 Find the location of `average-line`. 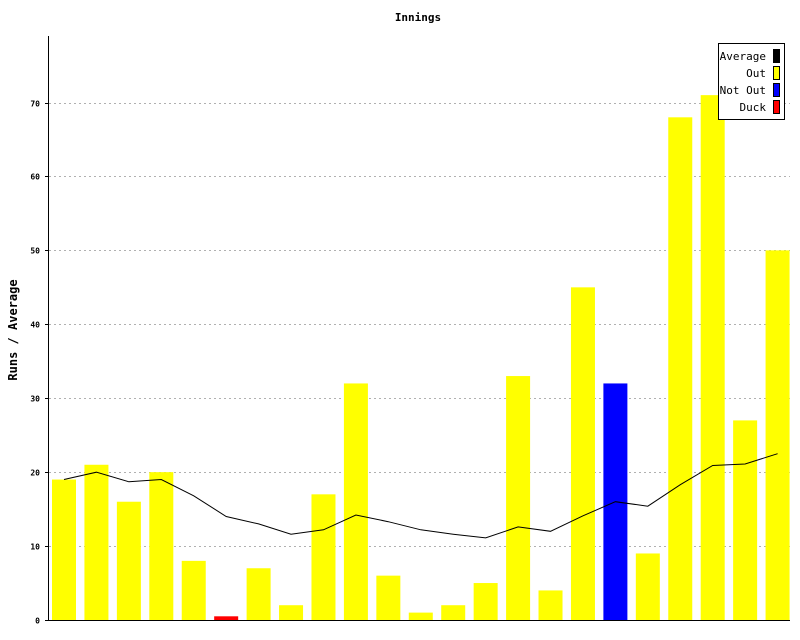

average-line is located at coordinates (420, 496).